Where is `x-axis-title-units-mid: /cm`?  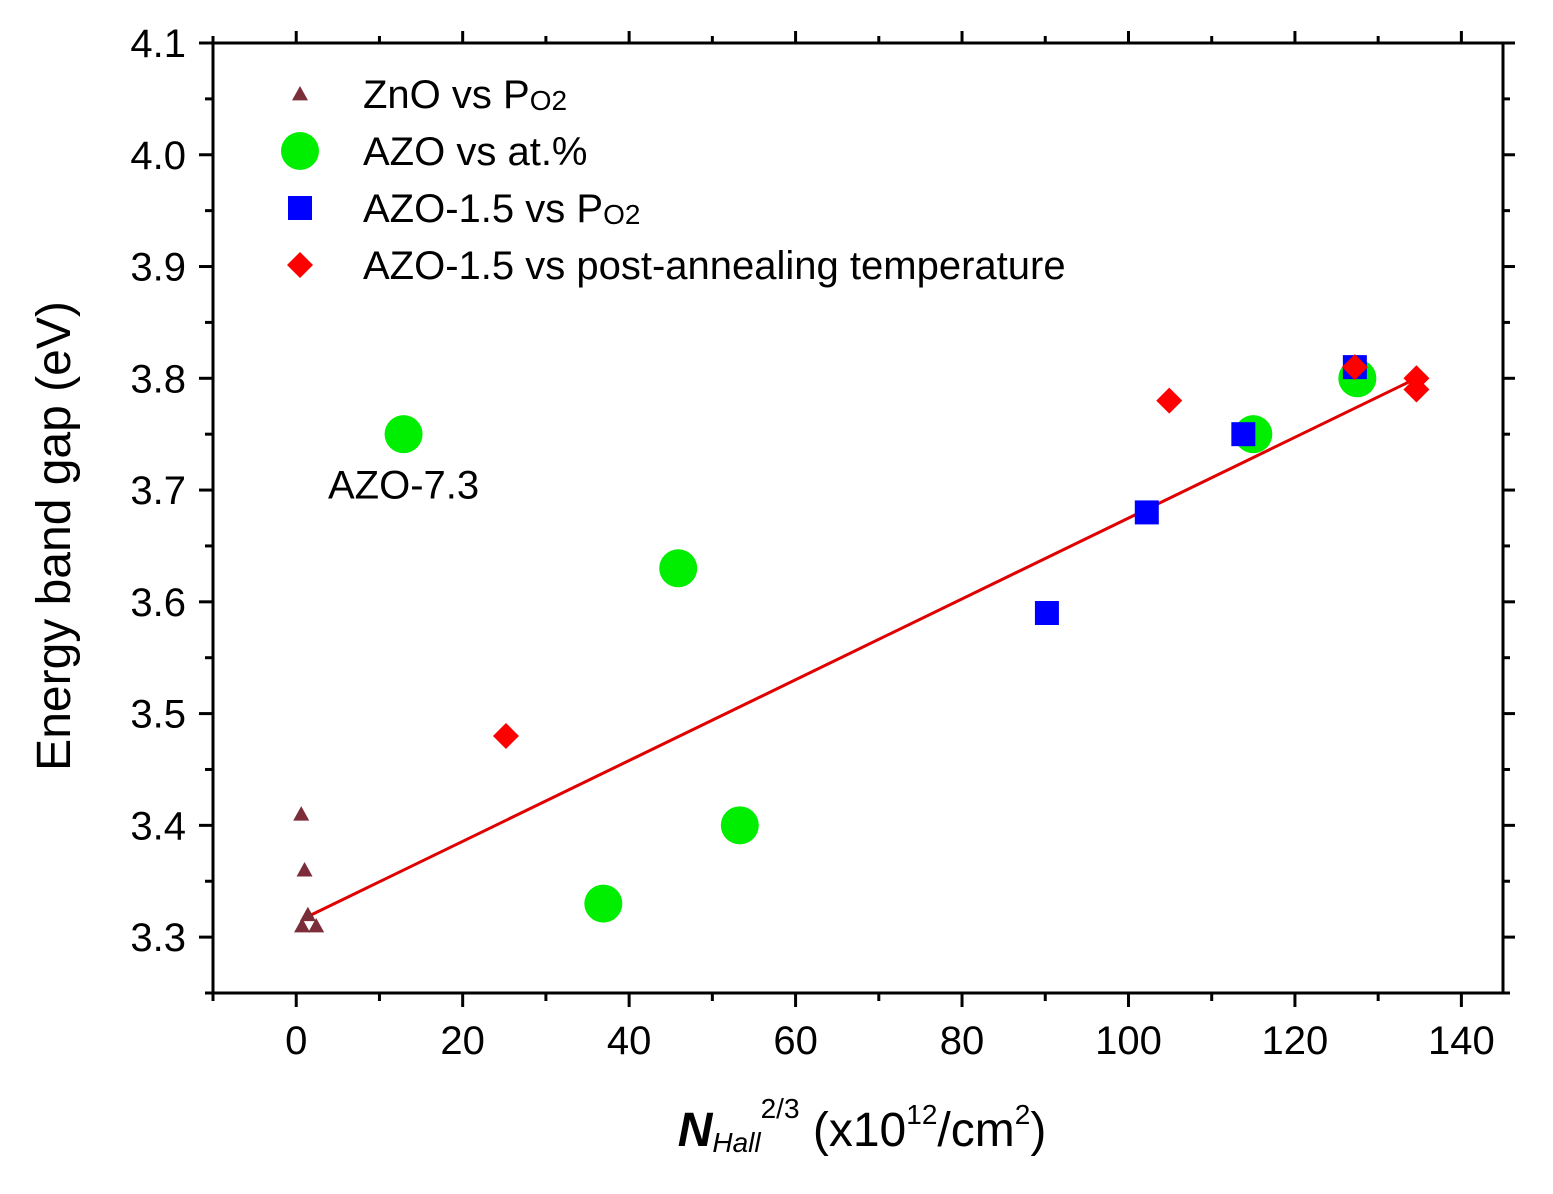
x-axis-title-units-mid: /cm is located at coordinates (975, 1130).